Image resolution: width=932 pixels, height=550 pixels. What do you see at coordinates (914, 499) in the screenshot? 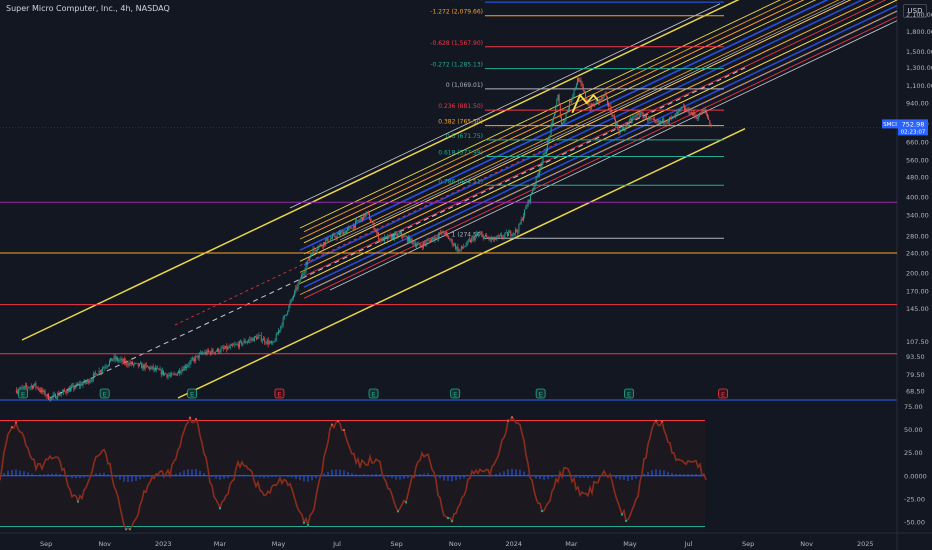
I see `osc-tick-4: -25.00` at bounding box center [914, 499].